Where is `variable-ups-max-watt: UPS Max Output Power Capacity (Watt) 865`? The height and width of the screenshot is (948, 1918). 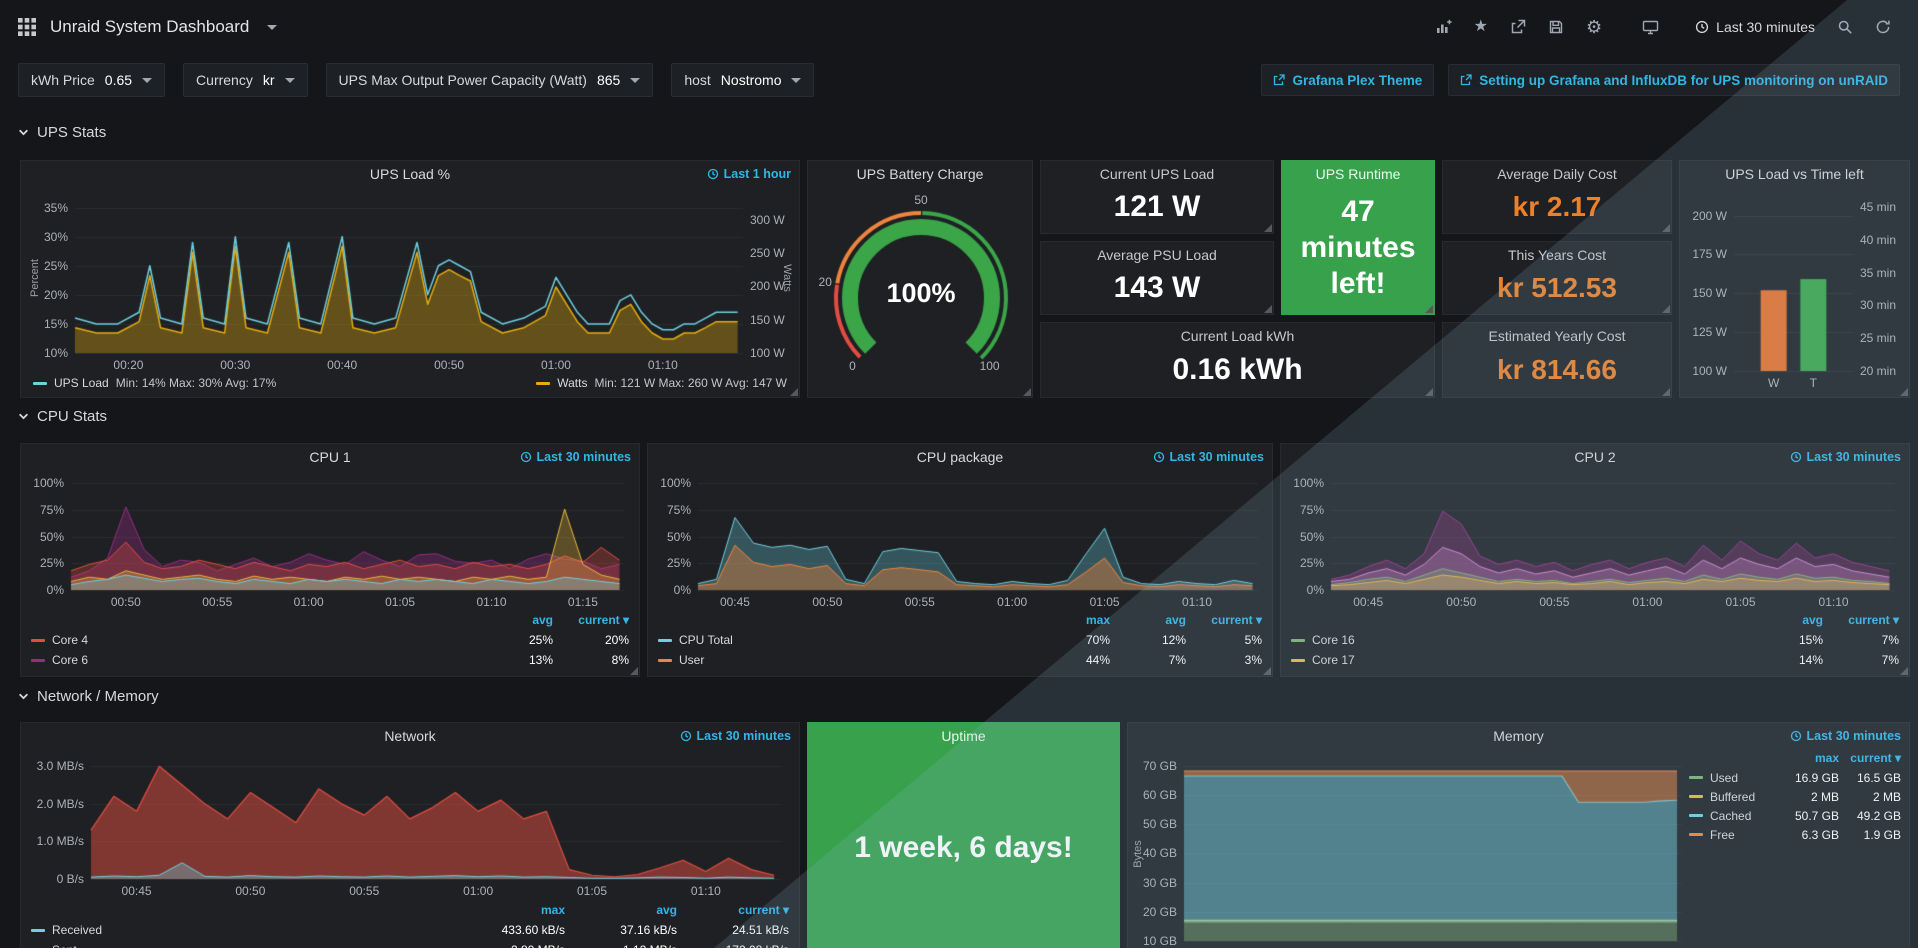
variable-ups-max-watt: UPS Max Output Power Capacity (Watt) 865 is located at coordinates (489, 80).